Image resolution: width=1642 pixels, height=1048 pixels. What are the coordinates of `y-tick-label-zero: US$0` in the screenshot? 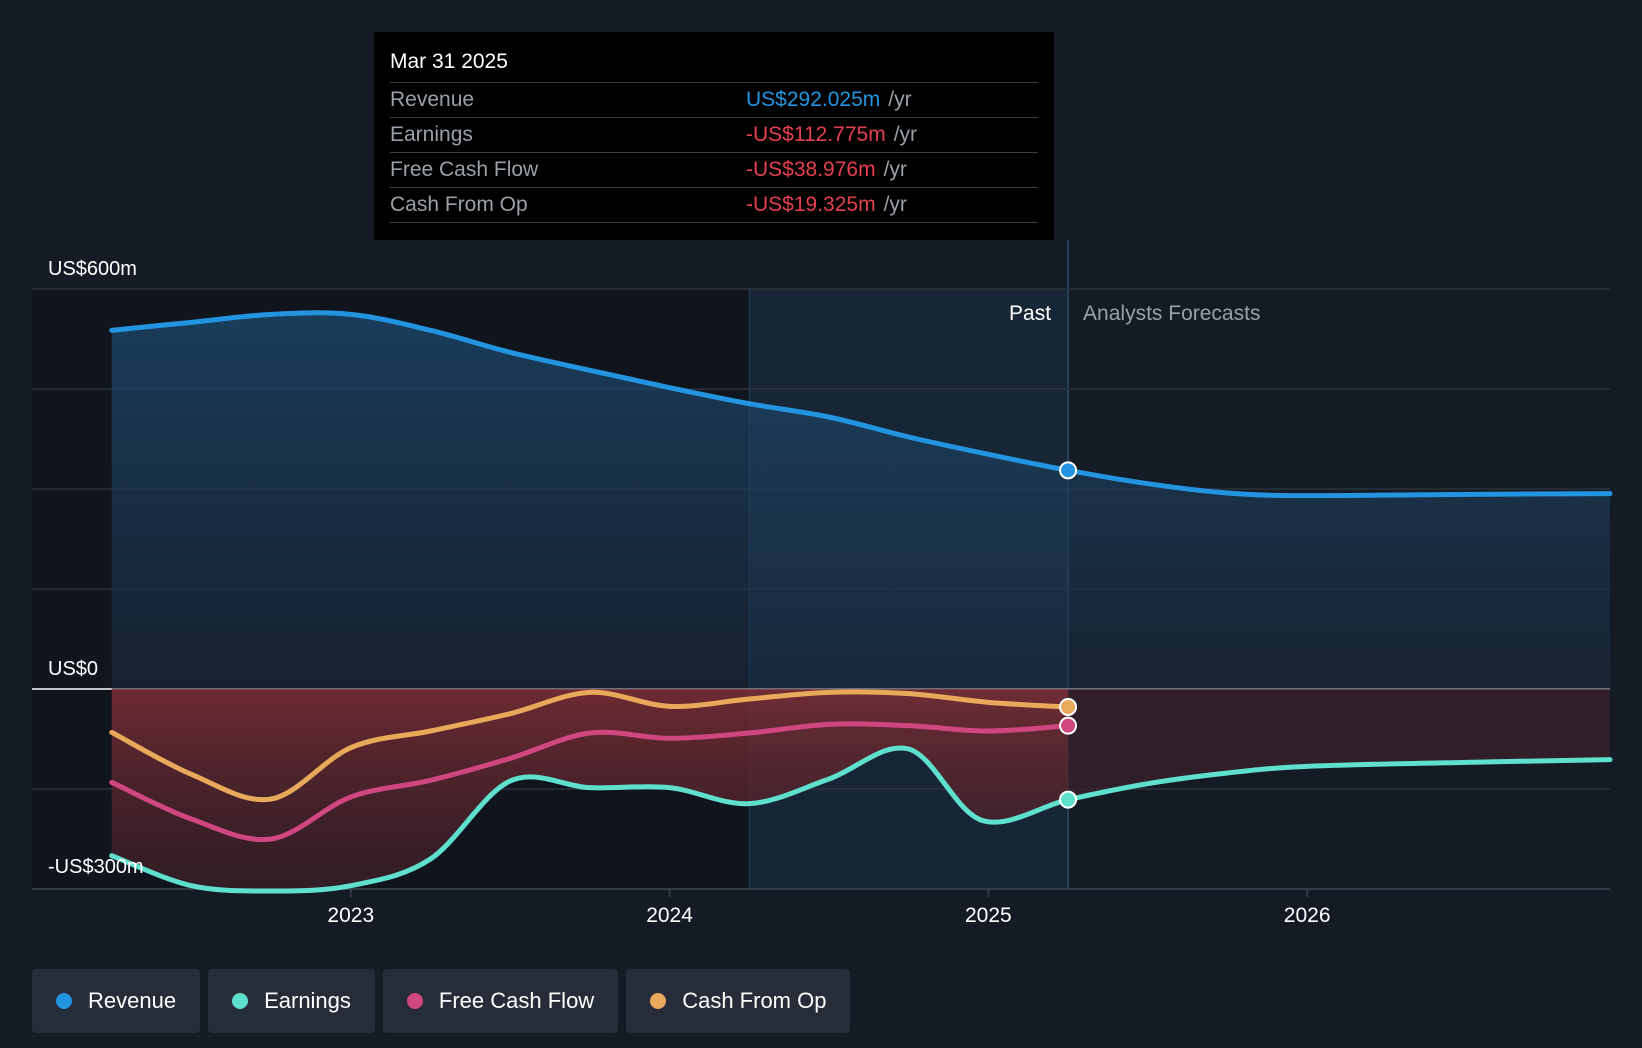 It's located at (73, 669).